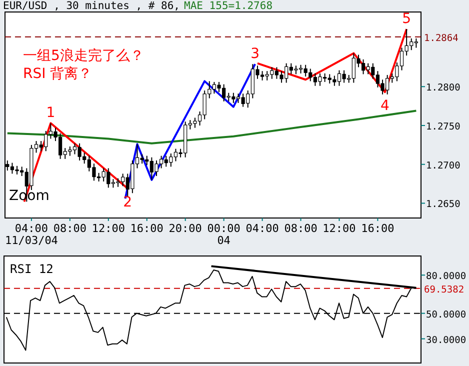  Describe the element at coordinates (57, 74) in the screenshot. I see `annotation: RSI 背离？` at that location.